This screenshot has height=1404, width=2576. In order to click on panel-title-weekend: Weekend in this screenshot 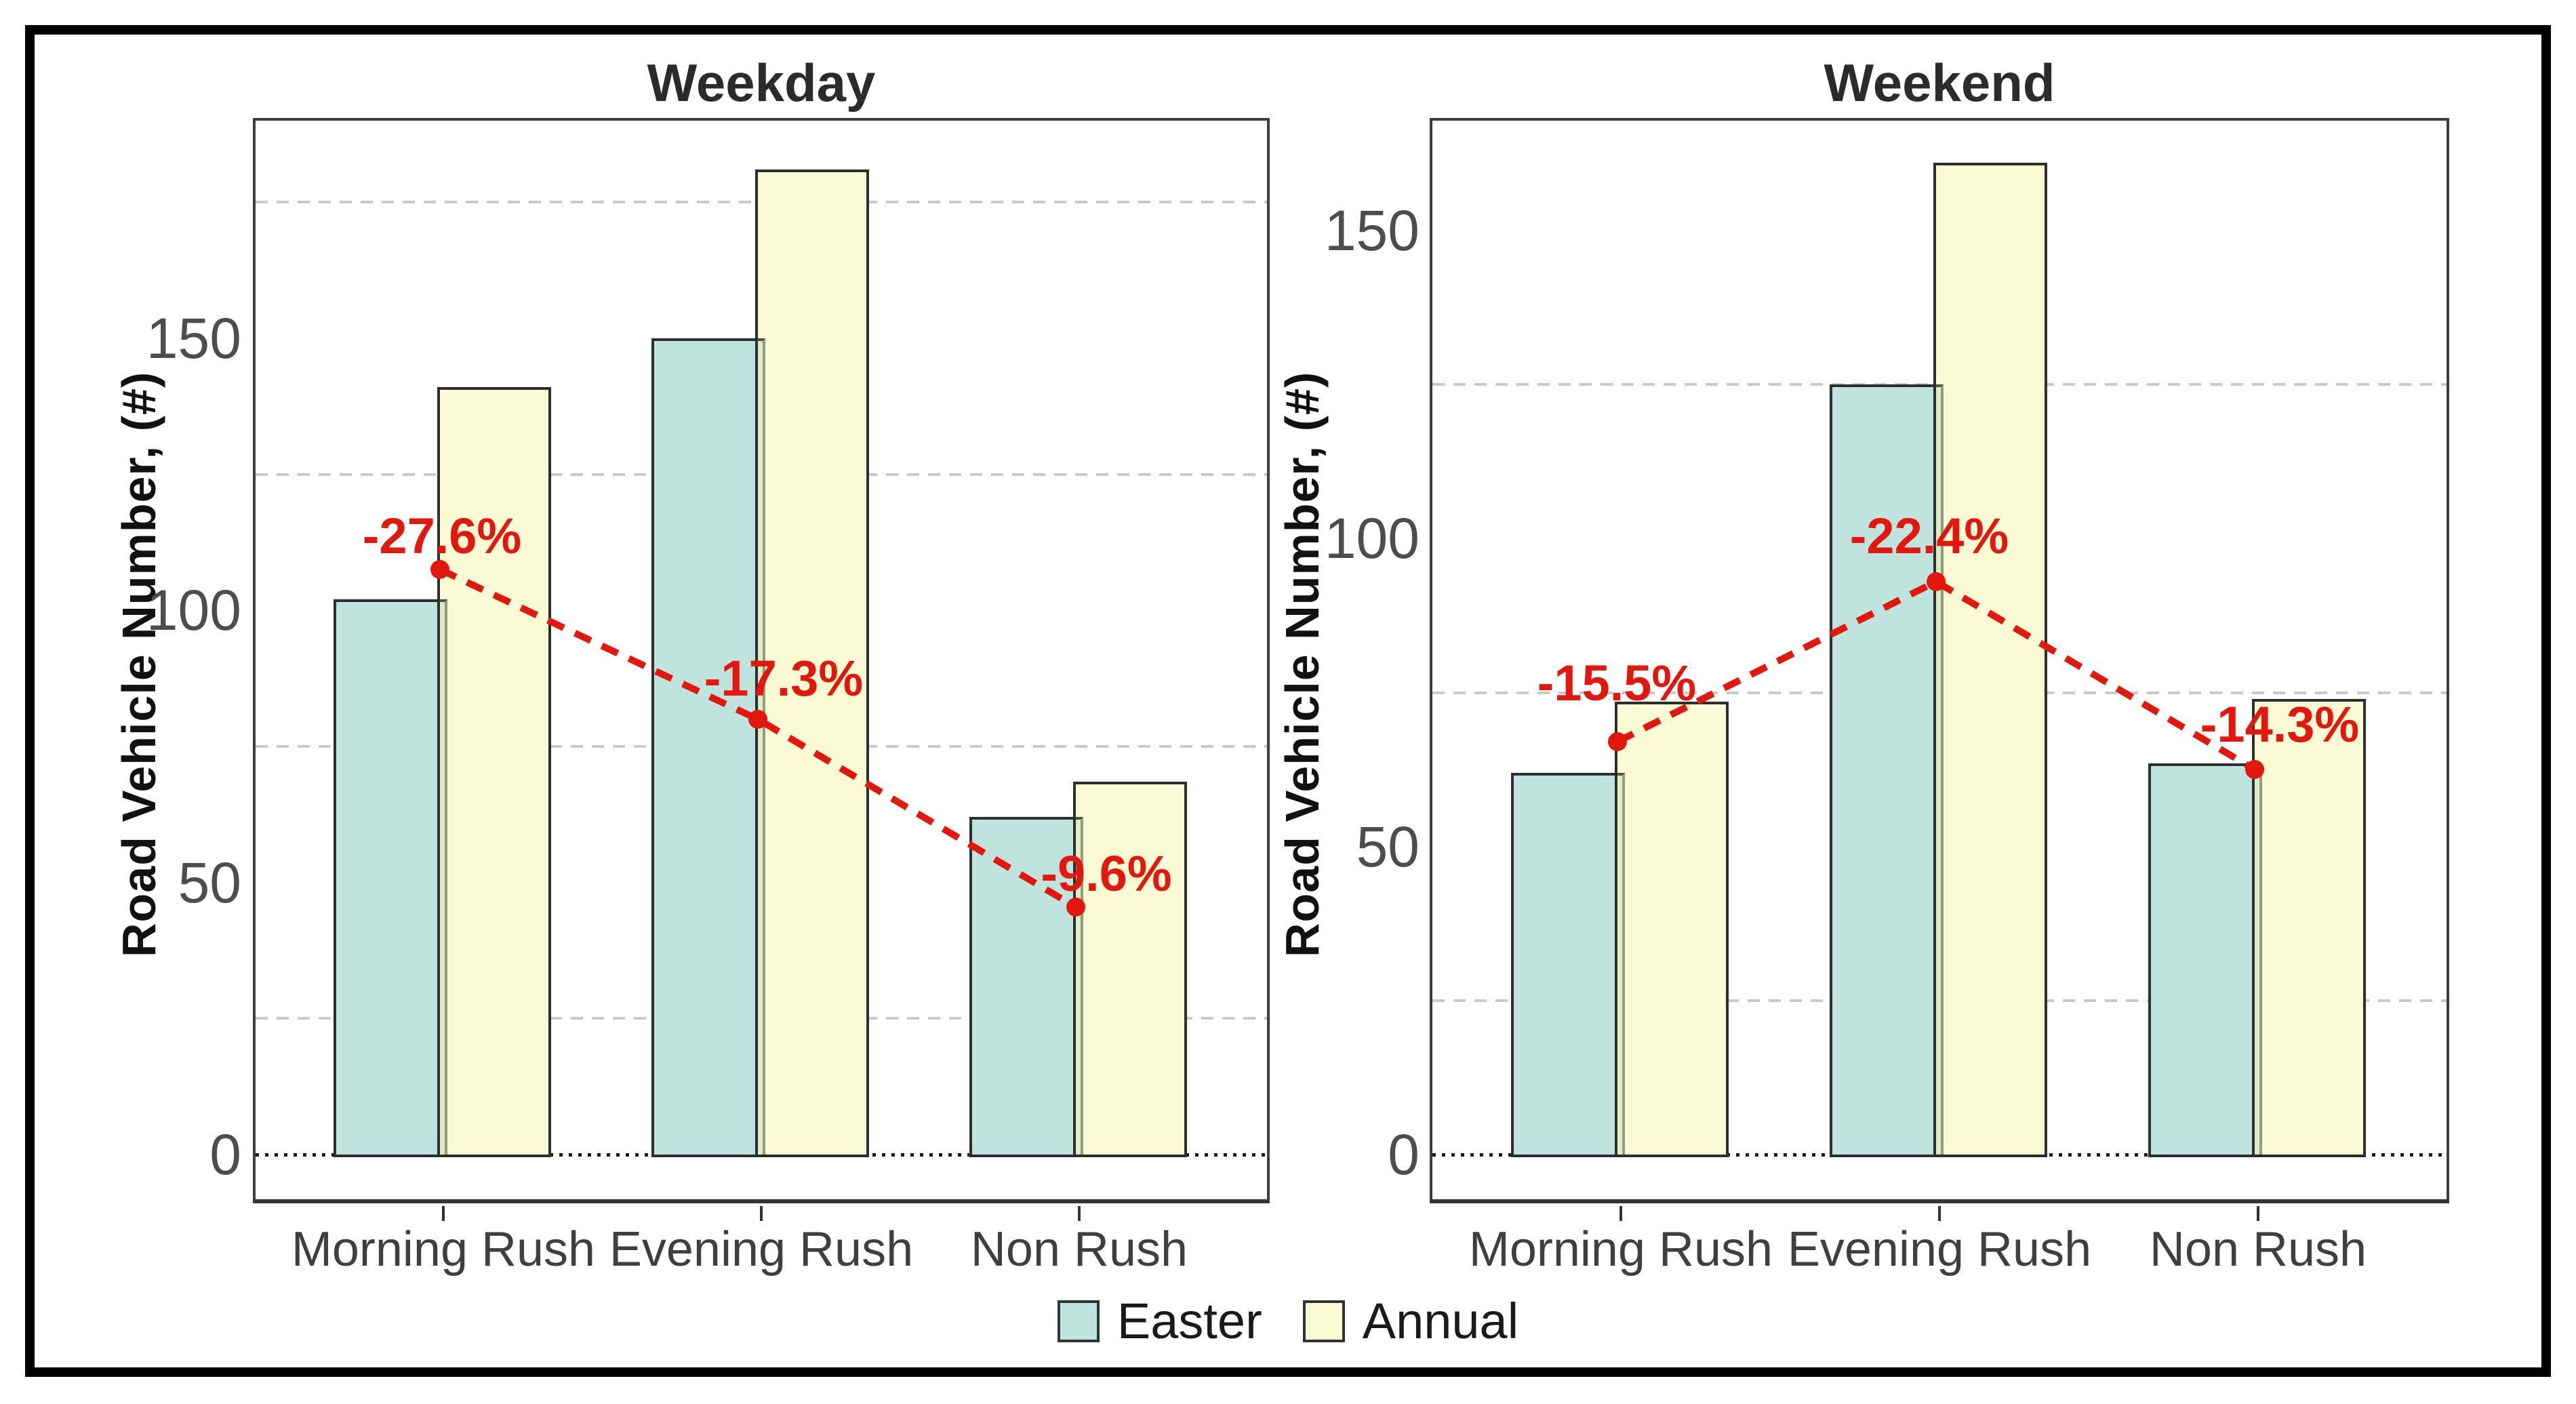, I will do `click(1939, 83)`.